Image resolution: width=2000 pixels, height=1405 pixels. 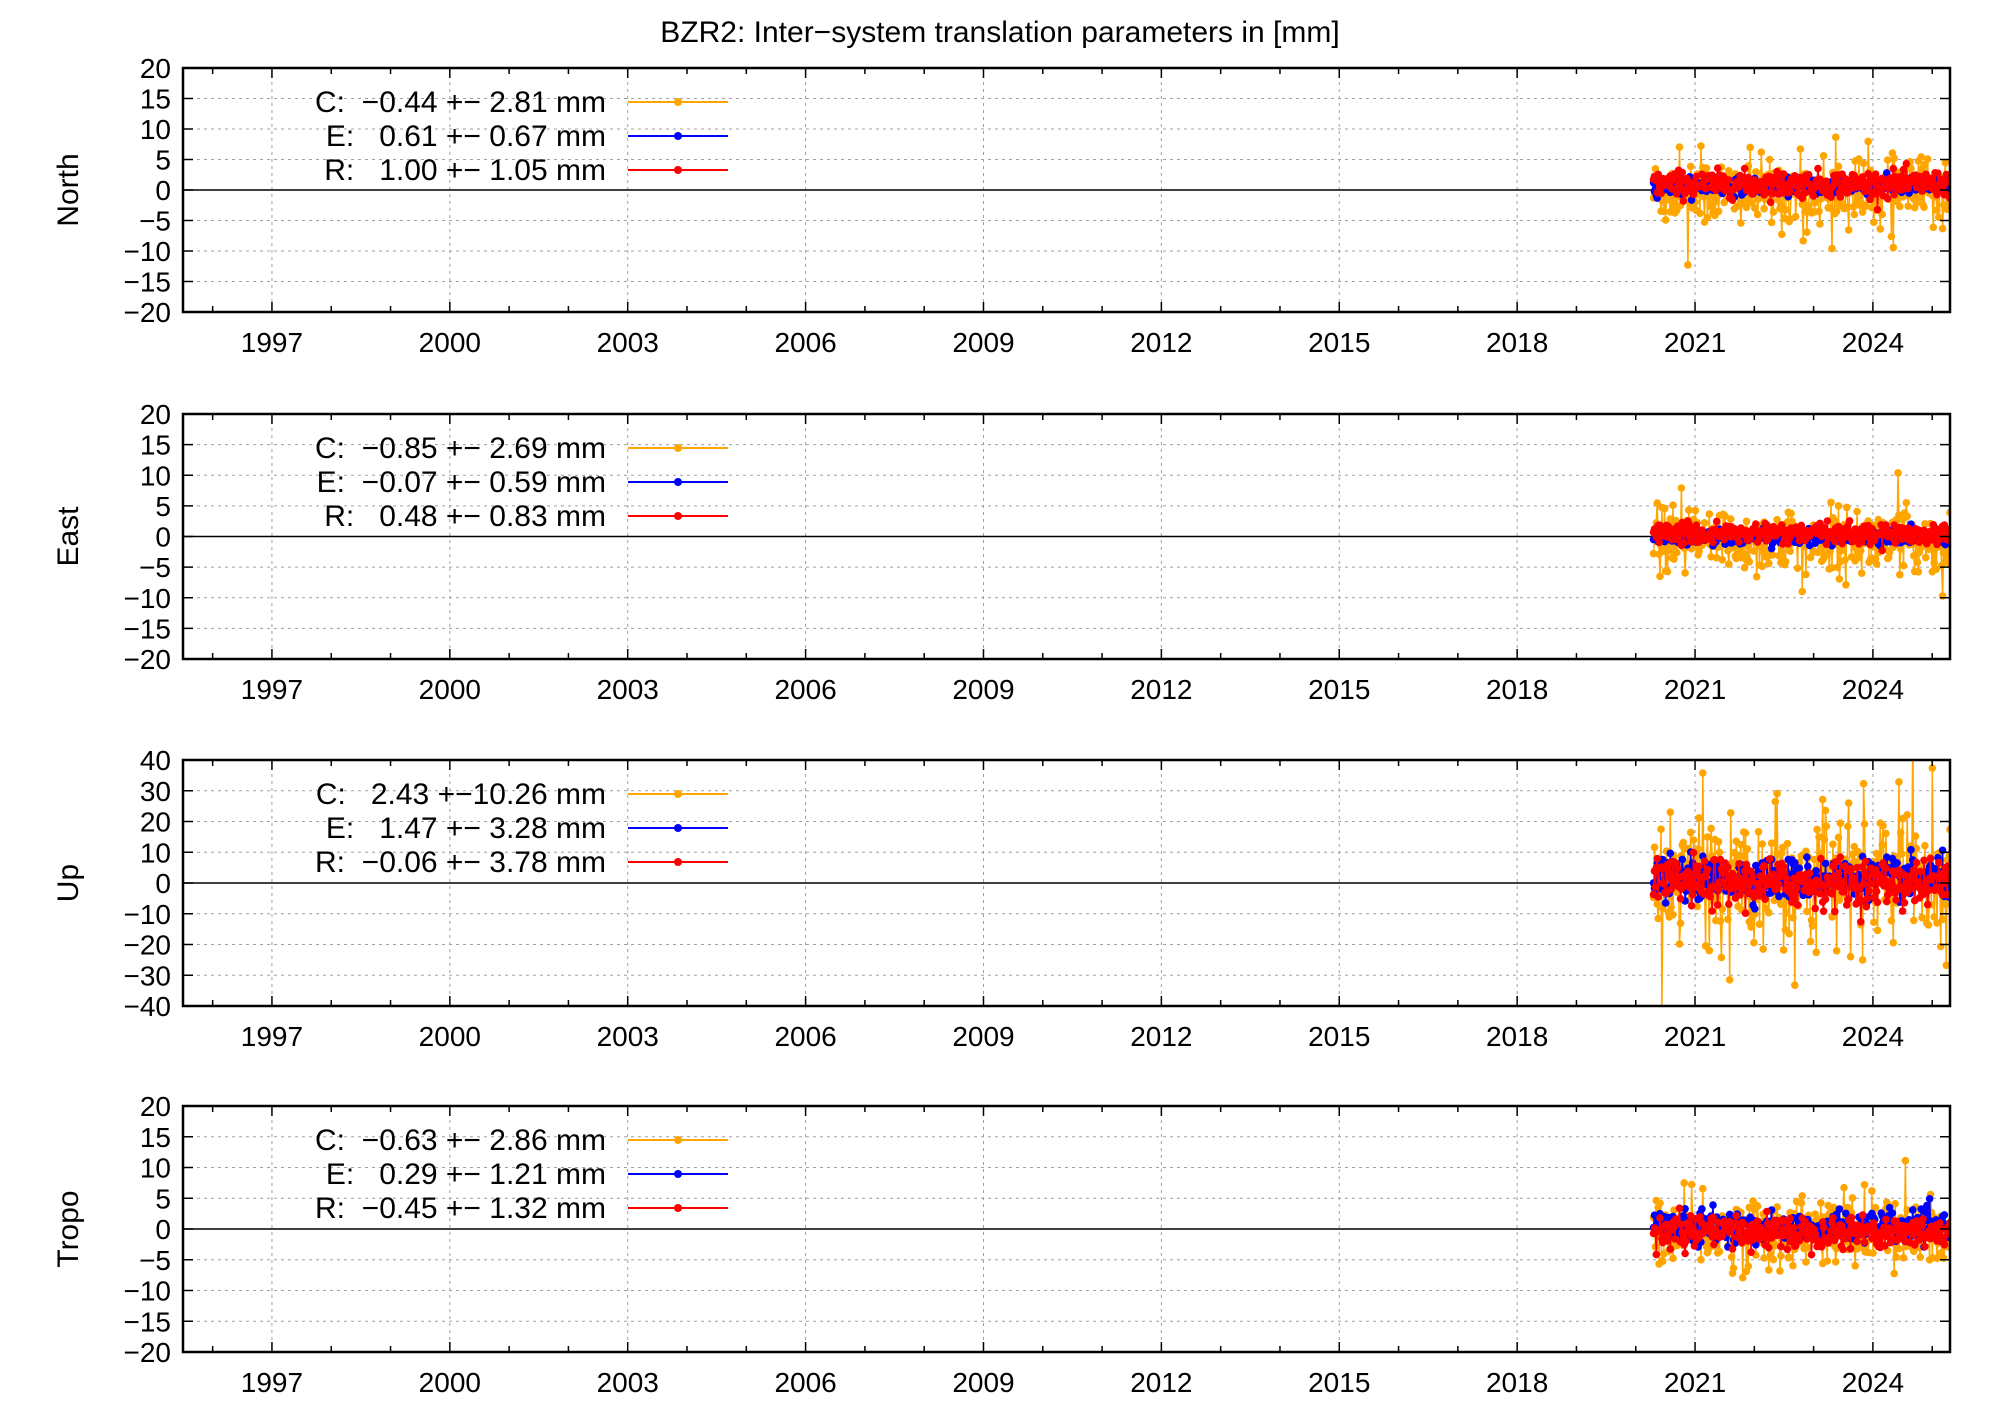 I want to click on y-tick-label: 15, so click(x=155, y=445).